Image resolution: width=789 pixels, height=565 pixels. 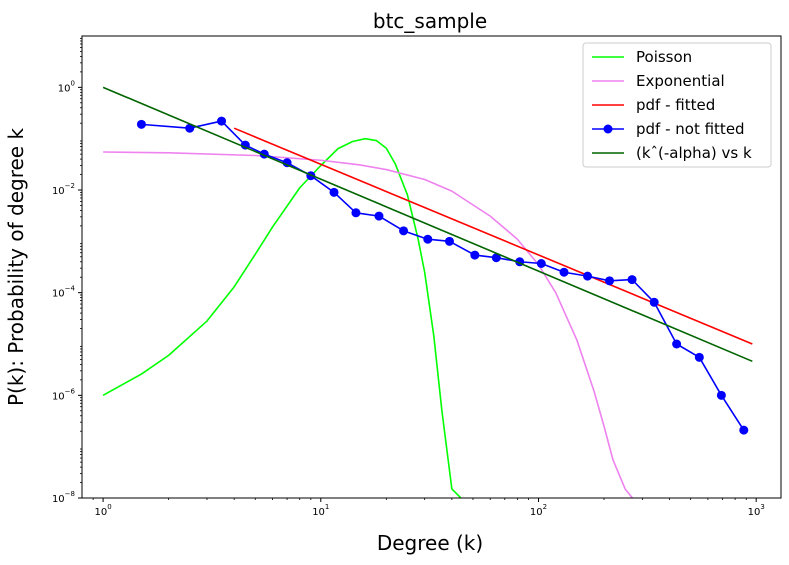 I want to click on legend-entry: (kˆ(-alpha) vs k, so click(x=694, y=153).